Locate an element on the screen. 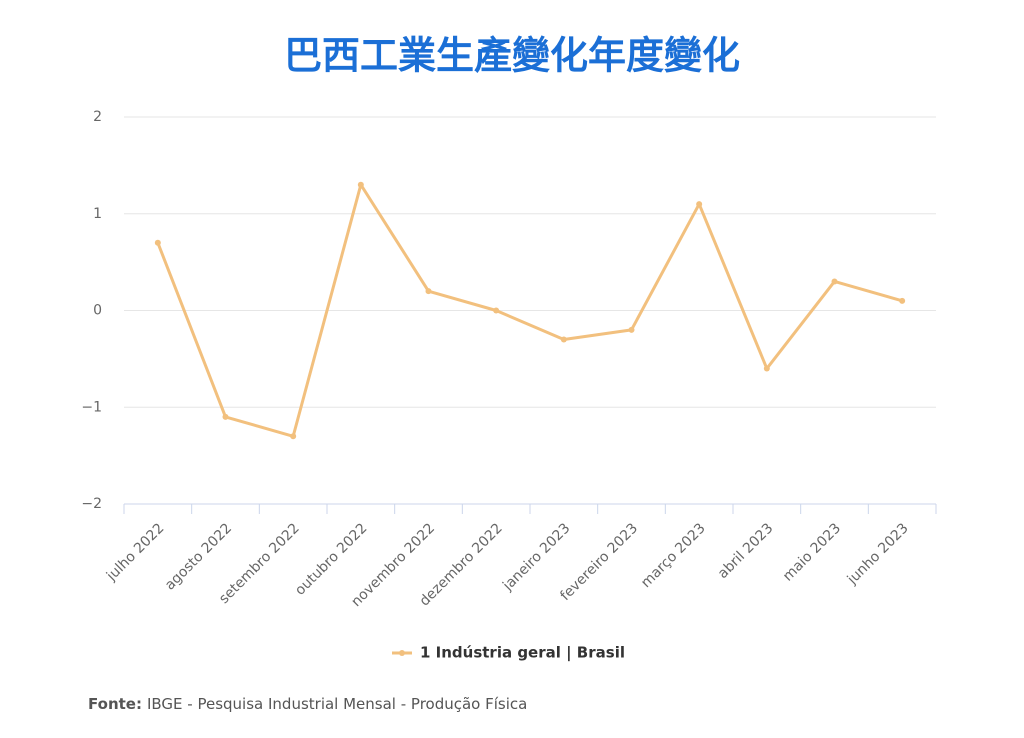 The height and width of the screenshot is (738, 1024). y-tick-label: 0 is located at coordinates (97, 311).